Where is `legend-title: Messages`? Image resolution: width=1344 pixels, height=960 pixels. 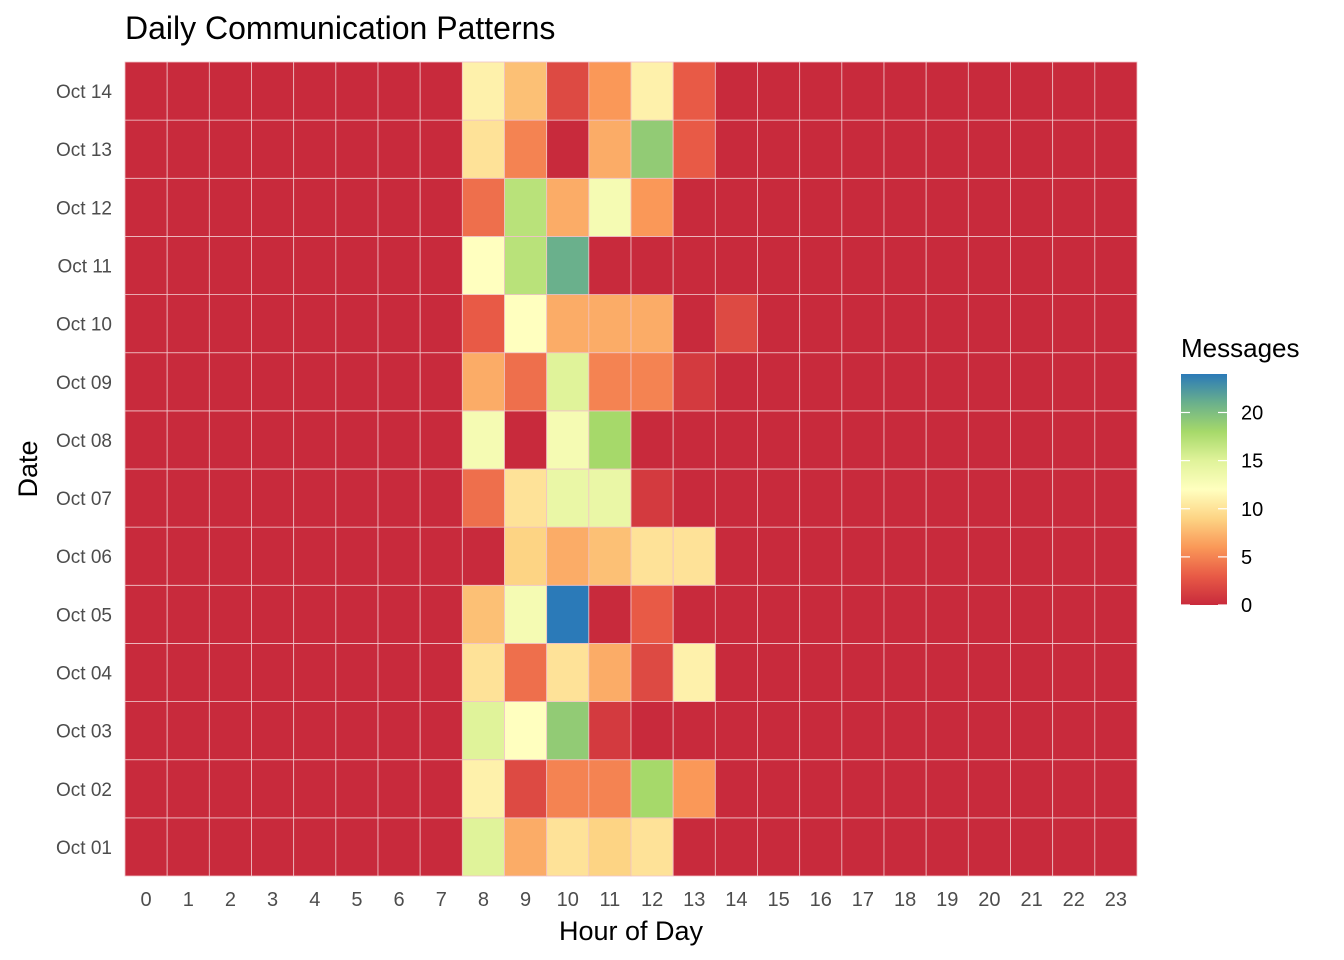 legend-title: Messages is located at coordinates (1240, 348).